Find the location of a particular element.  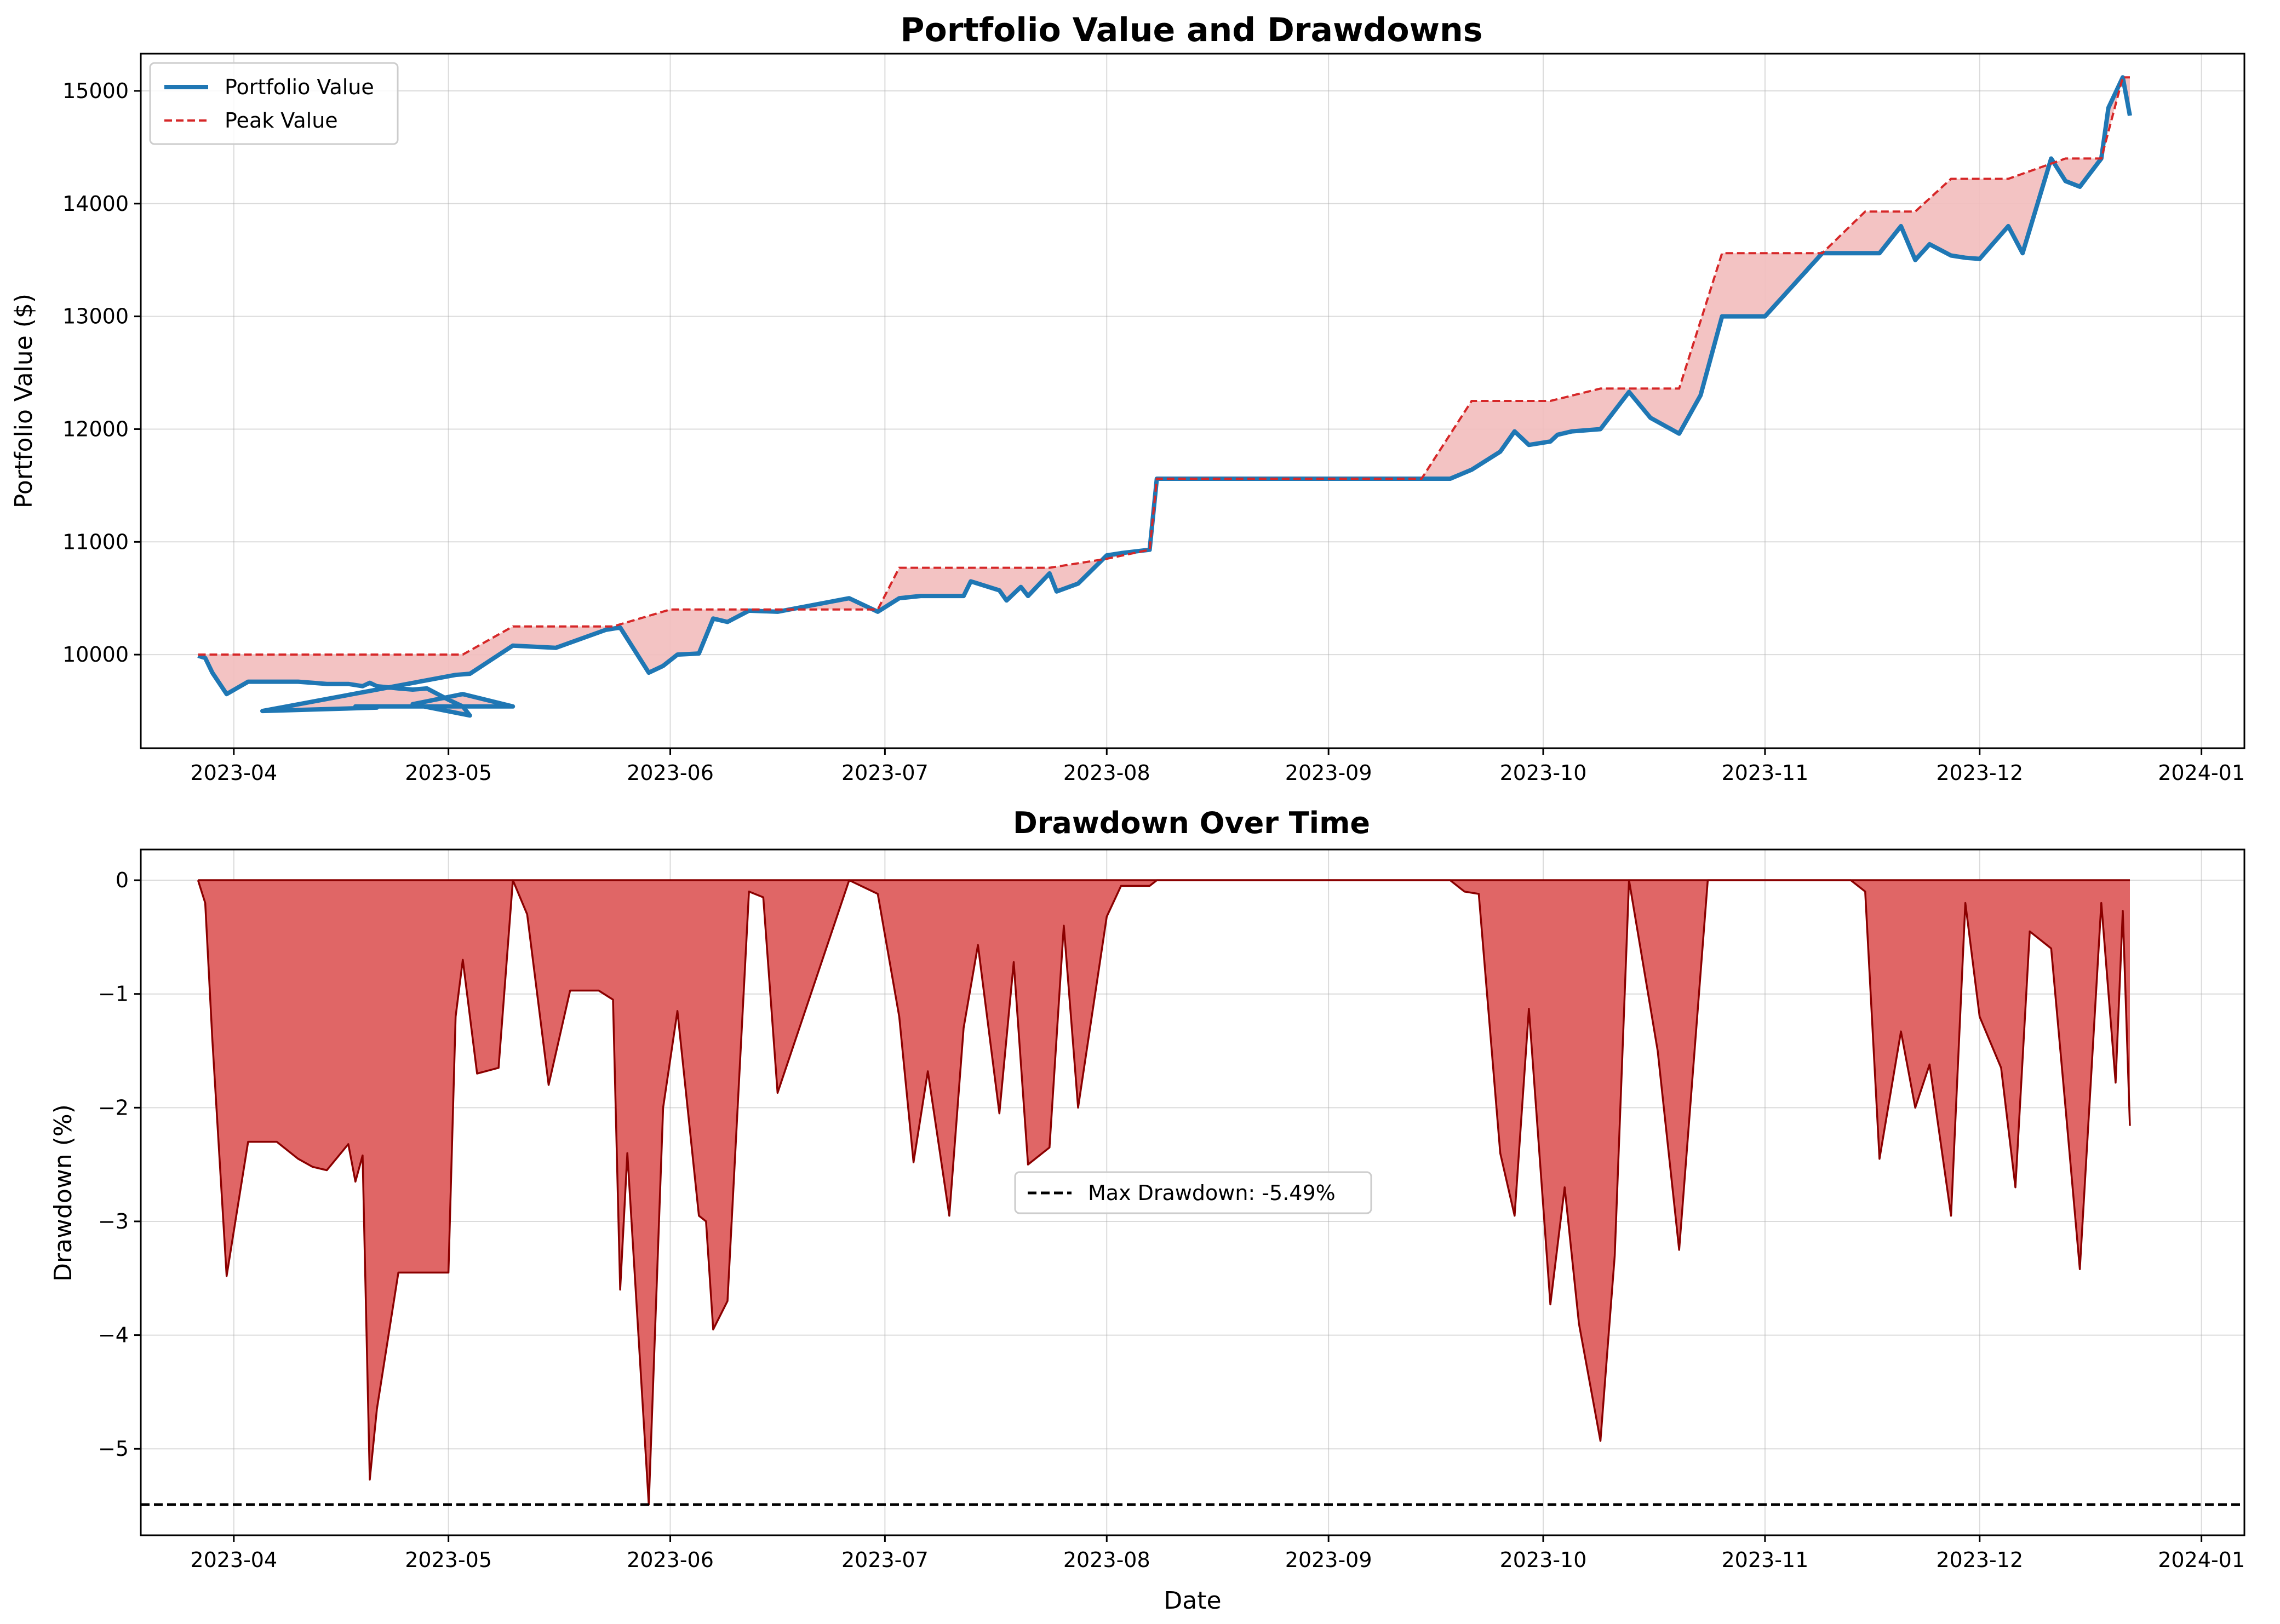

legend: Max Drawdown: -5.49% is located at coordinates (1193, 1192).